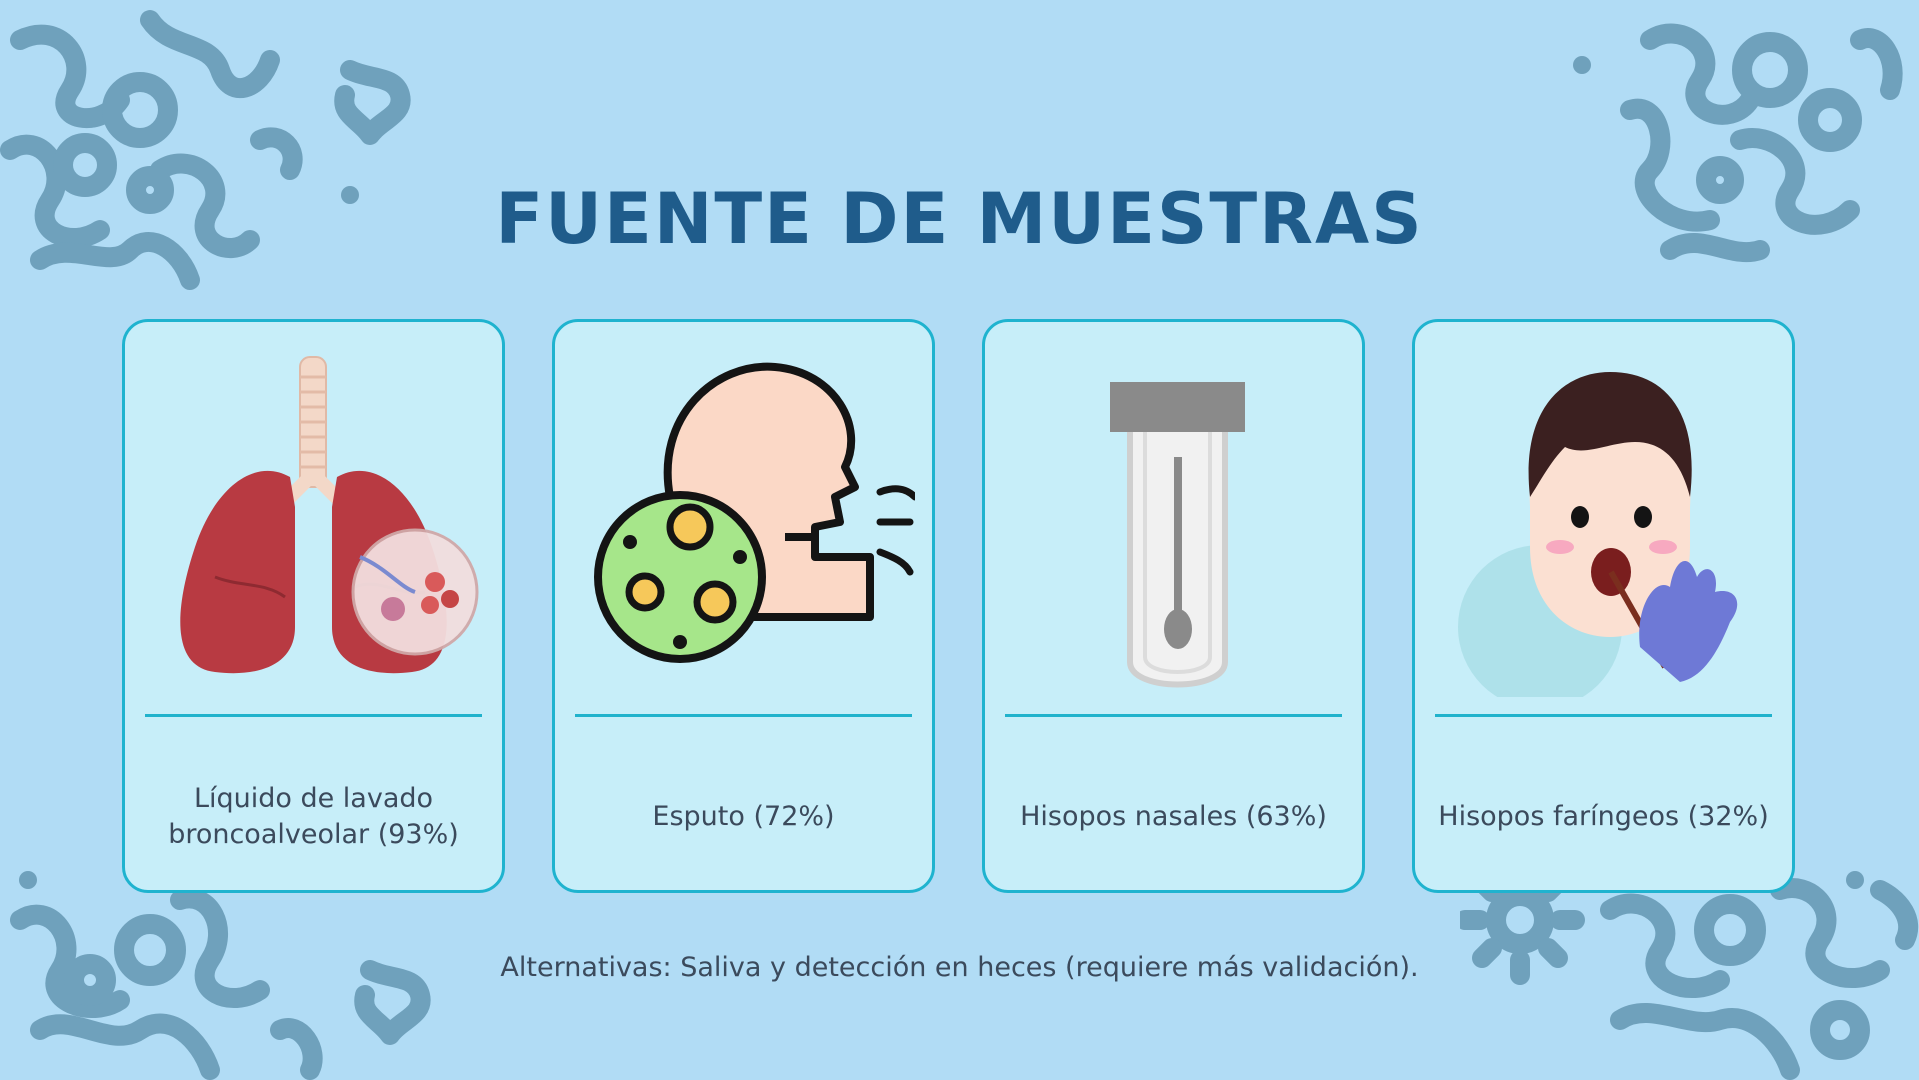  I want to click on virus-pattern-top-left, so click(205, 150).